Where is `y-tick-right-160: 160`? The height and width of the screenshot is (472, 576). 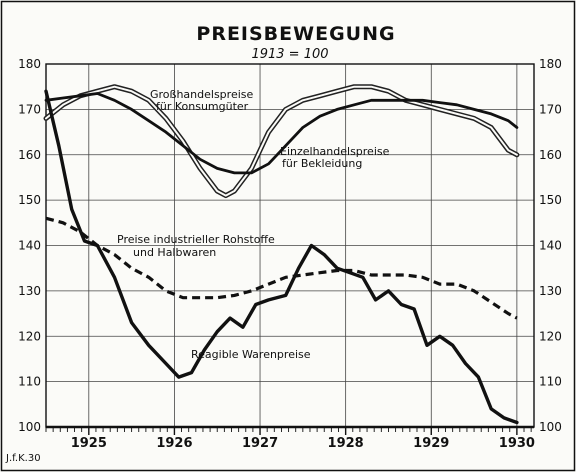
y-tick-right-160: 160 is located at coordinates (550, 155).